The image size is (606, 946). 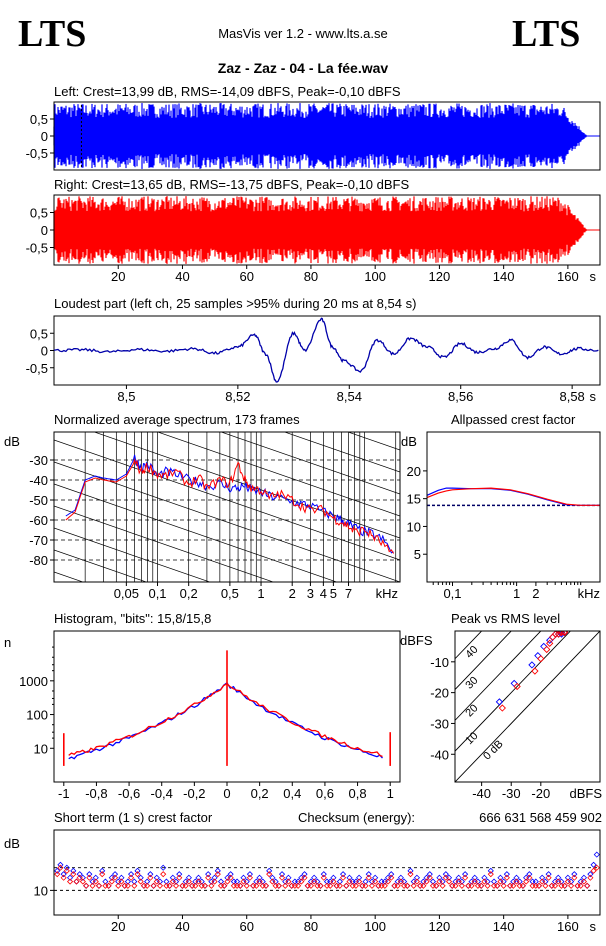 I want to click on shortterm-frame, so click(x=327, y=872).